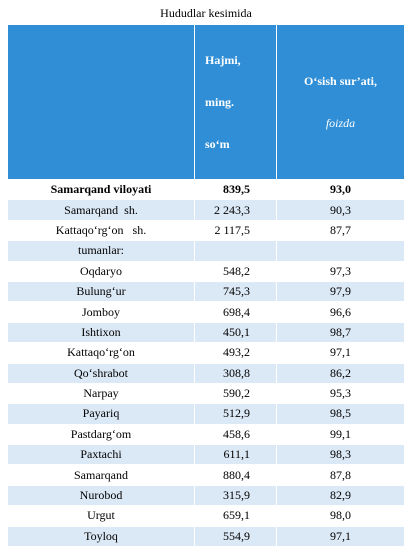 Image resolution: width=412 pixels, height=547 pixels. What do you see at coordinates (220, 102) in the screenshot?
I see `header-line: ming.` at bounding box center [220, 102].